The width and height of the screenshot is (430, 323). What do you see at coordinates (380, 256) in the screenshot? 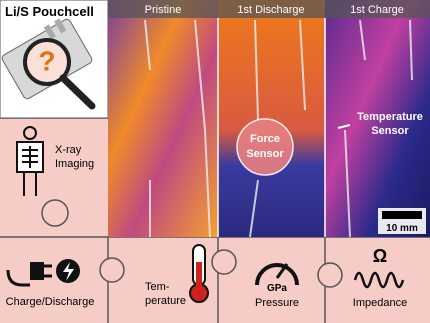
I see `omega: Ω` at bounding box center [380, 256].